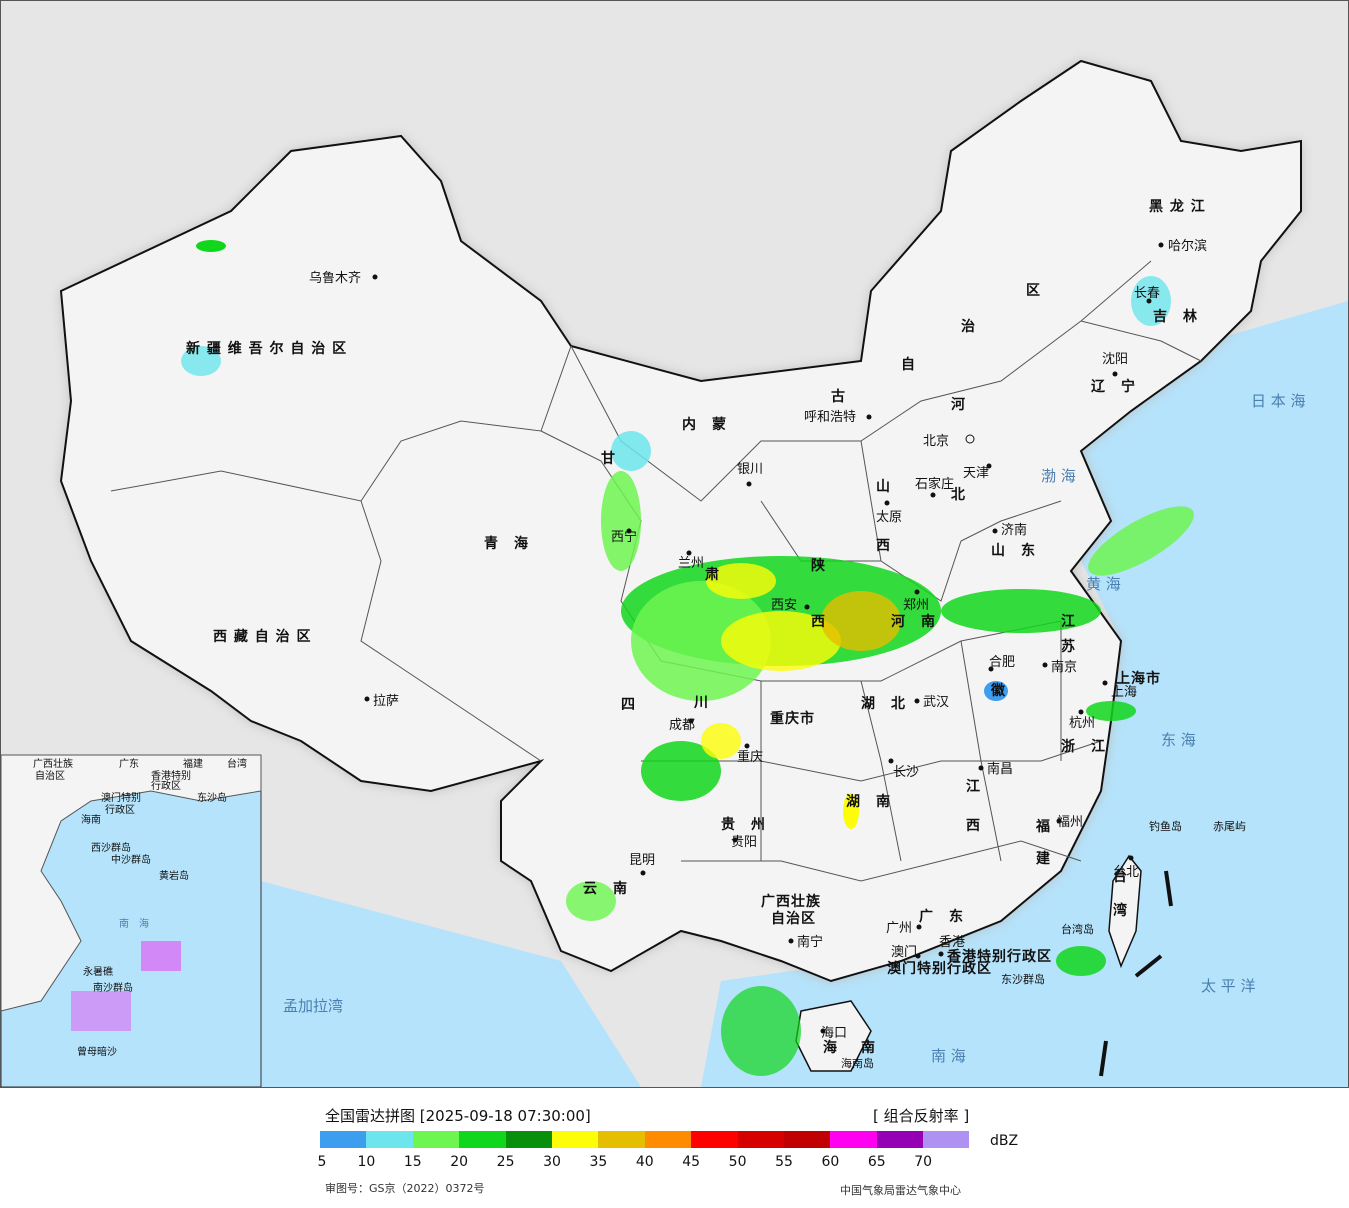 Image resolution: width=1349 pixels, height=1208 pixels. Describe the element at coordinates (642, 860) in the screenshot. I see `svg-text: 昆明` at that location.